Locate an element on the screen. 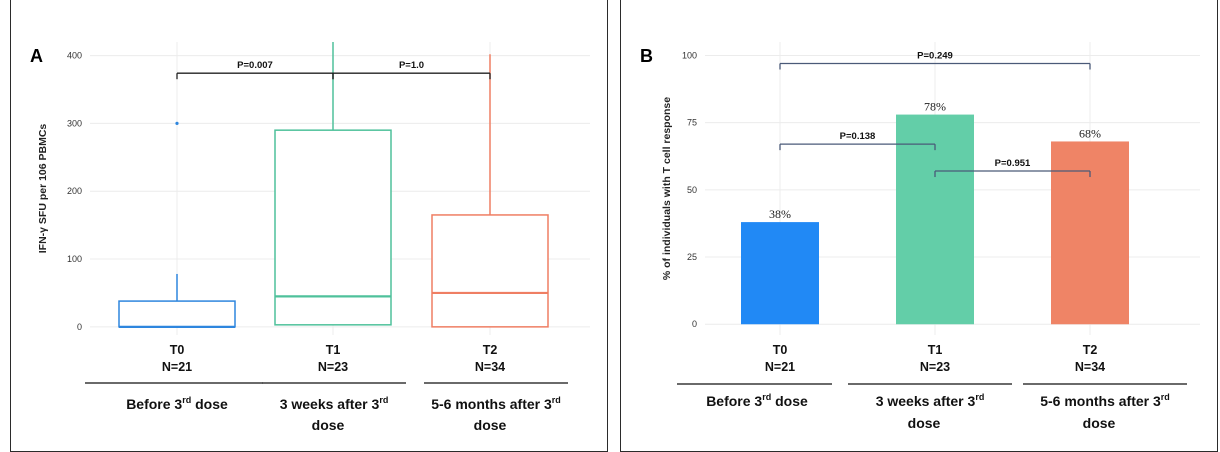 Image resolution: width=1220 pixels, height=452 pixels. box-t2 is located at coordinates (490, 271).